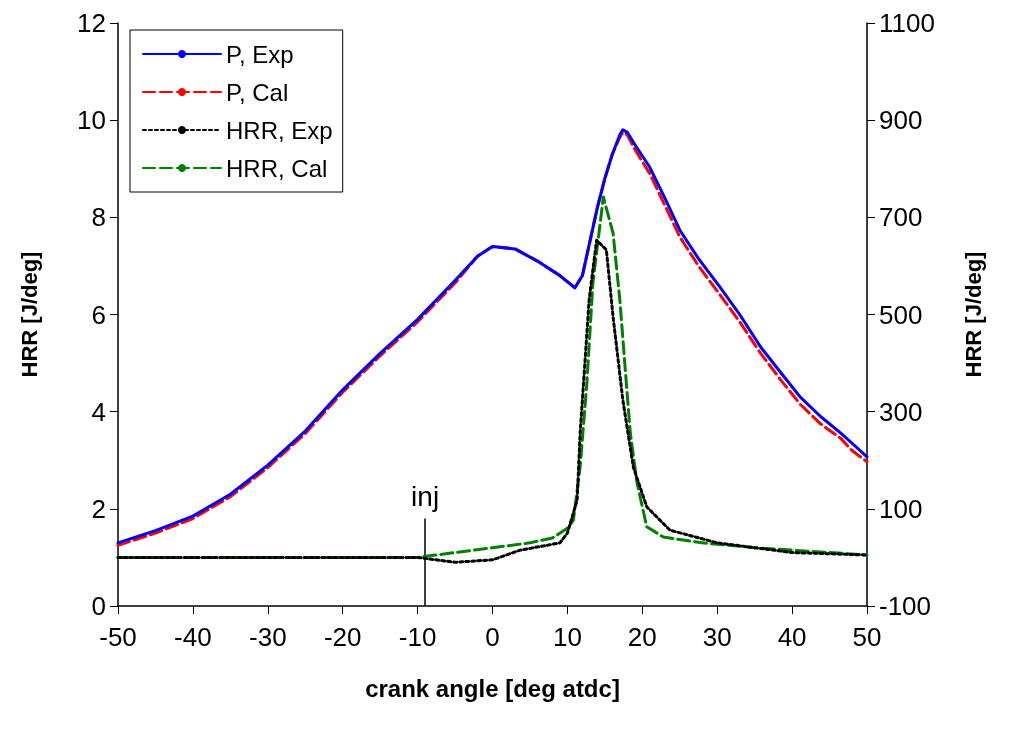 The image size is (1015, 734). Describe the element at coordinates (907, 23) in the screenshot. I see `y2-tick-label: 1100` at that location.